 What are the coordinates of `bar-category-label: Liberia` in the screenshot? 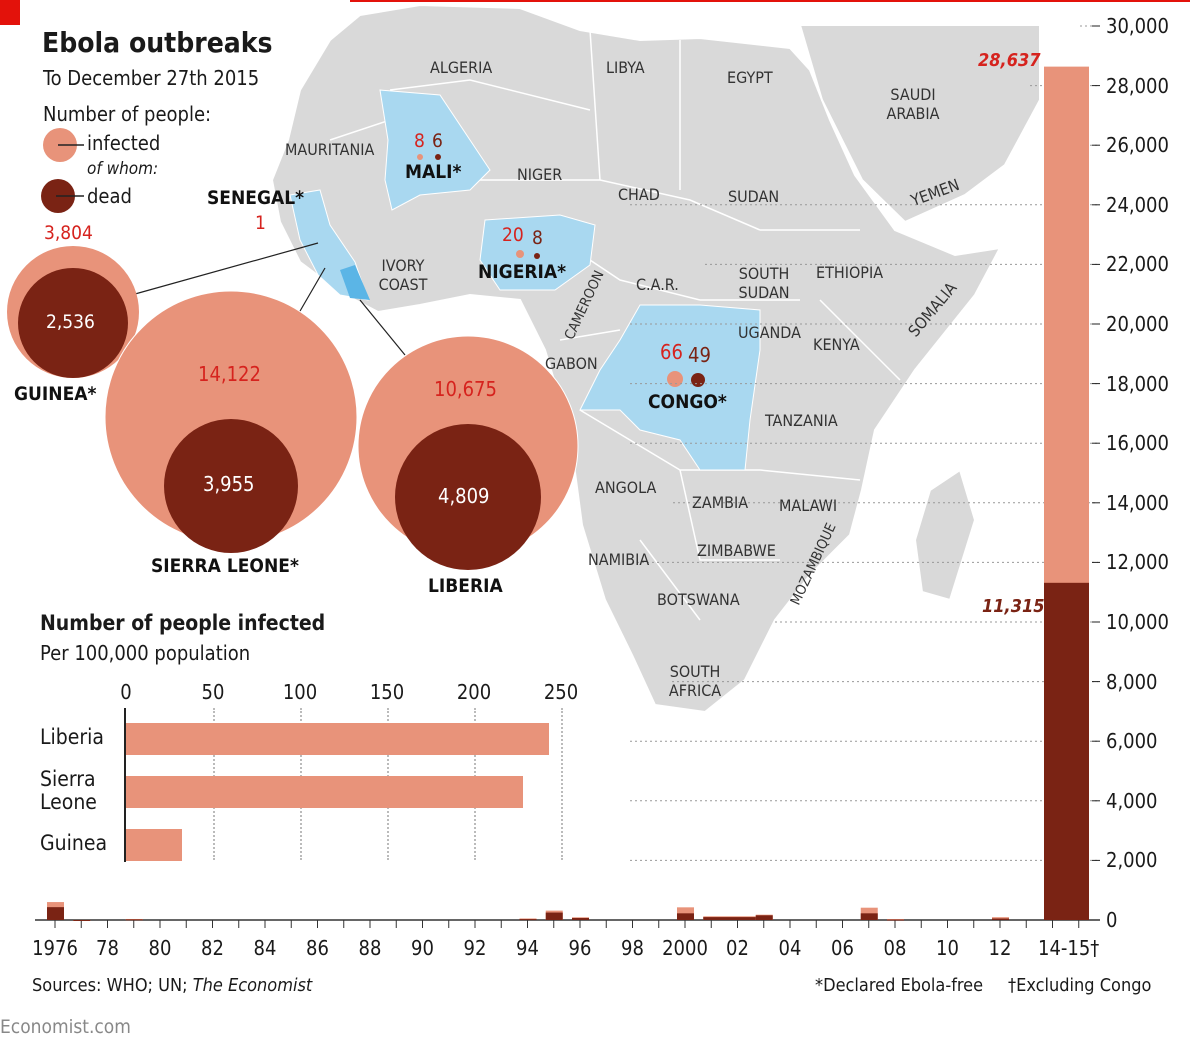 It's located at (72, 737).